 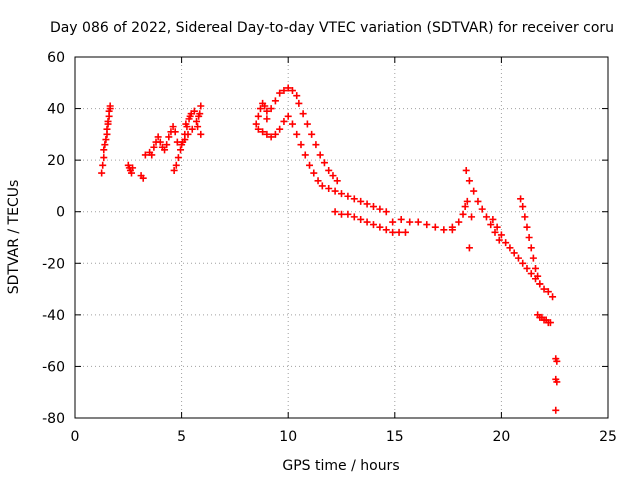 What do you see at coordinates (181, 437) in the screenshot?
I see `x-tick-label: 5` at bounding box center [181, 437].